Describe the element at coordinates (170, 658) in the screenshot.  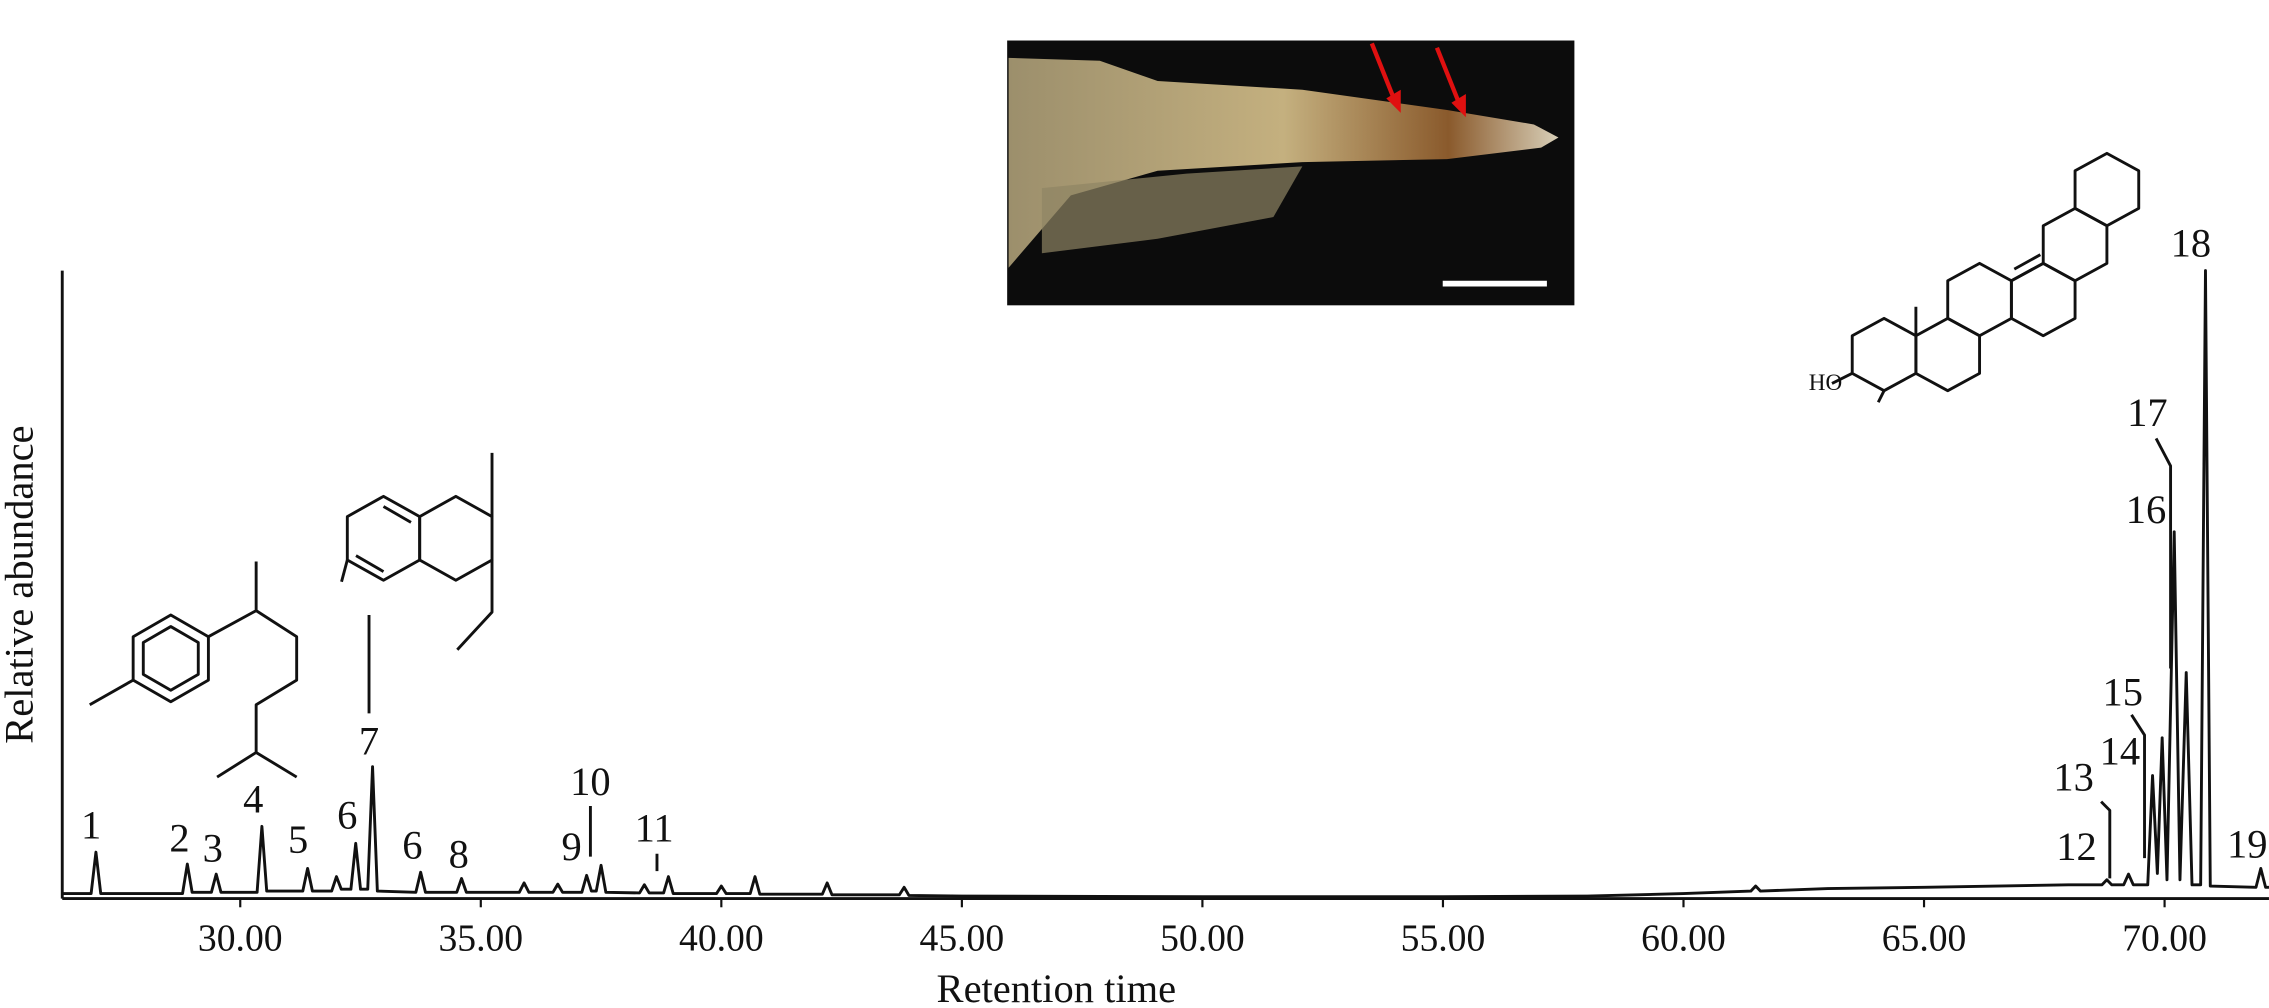
I see `ring-inner` at that location.